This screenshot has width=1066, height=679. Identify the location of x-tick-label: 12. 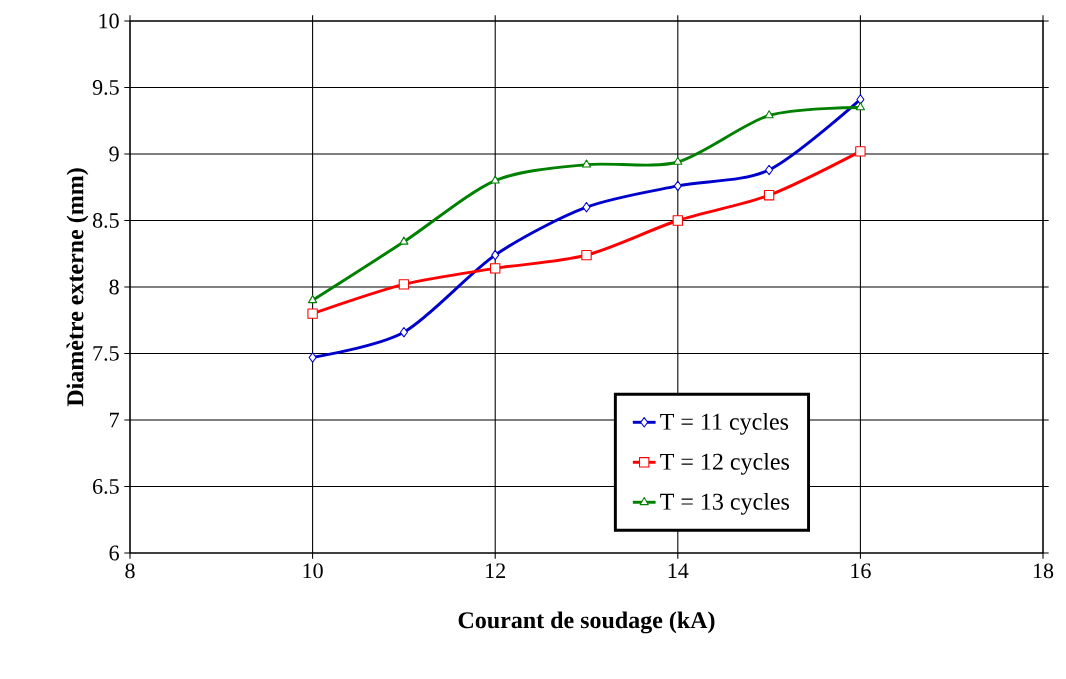
(495, 570).